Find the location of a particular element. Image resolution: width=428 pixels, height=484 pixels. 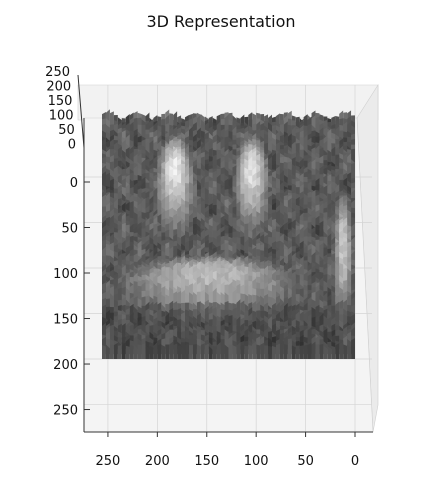

x-tick-label: 100 is located at coordinates (256, 461).